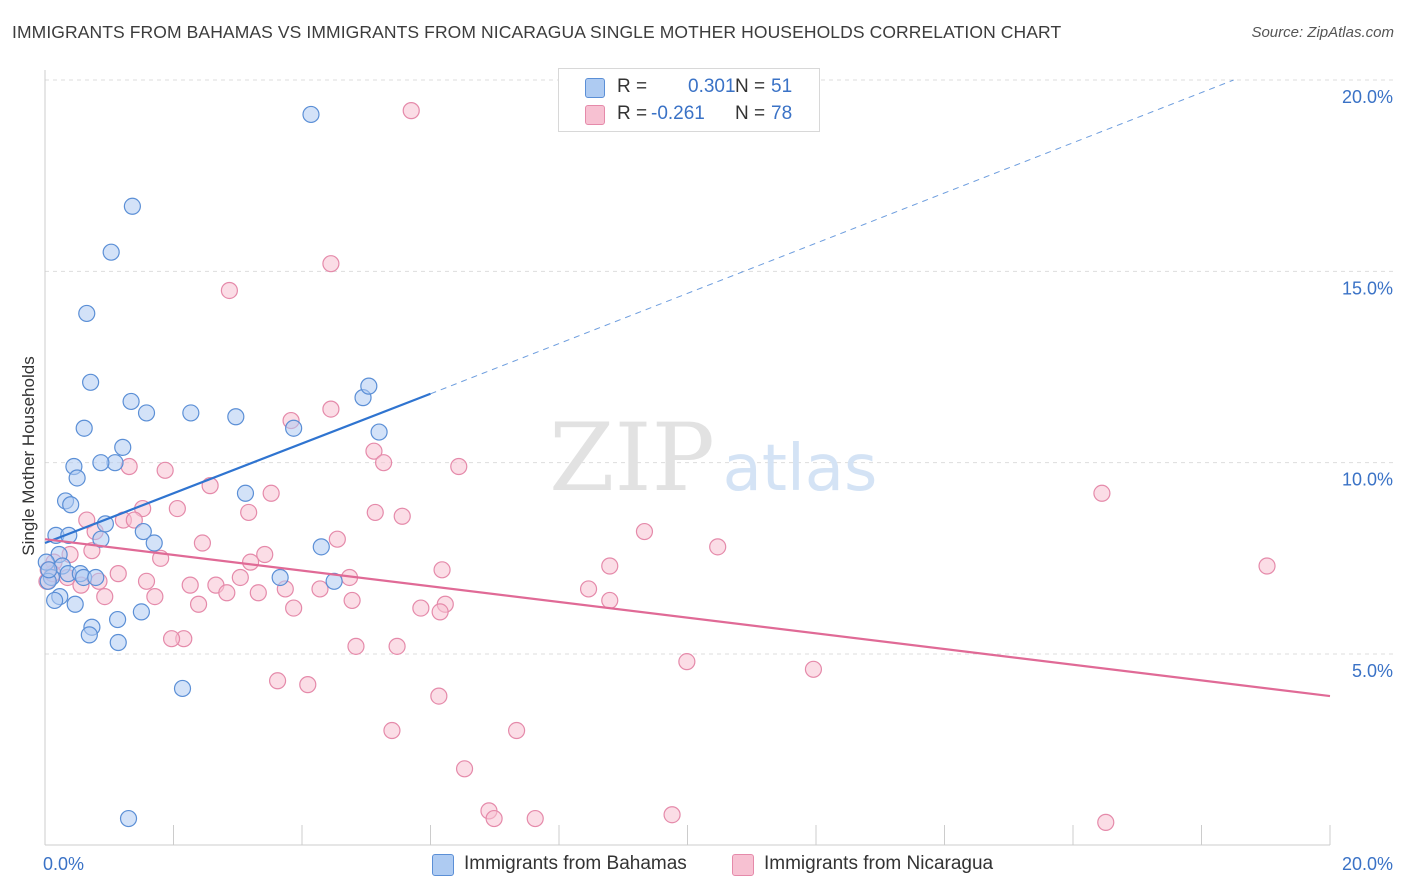 The height and width of the screenshot is (892, 1406). Describe the element at coordinates (1372, 671) in the screenshot. I see `y-tick-label: 5.0%` at that location.